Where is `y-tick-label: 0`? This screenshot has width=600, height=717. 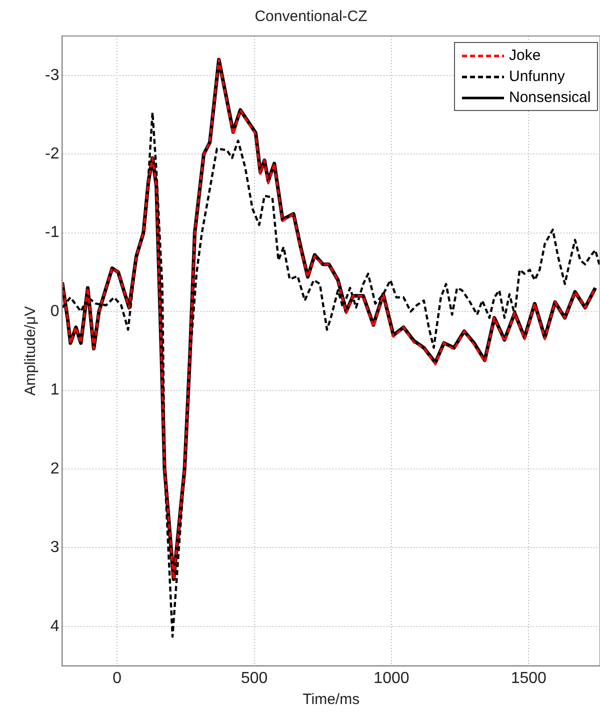
y-tick-label: 0 is located at coordinates (55, 311).